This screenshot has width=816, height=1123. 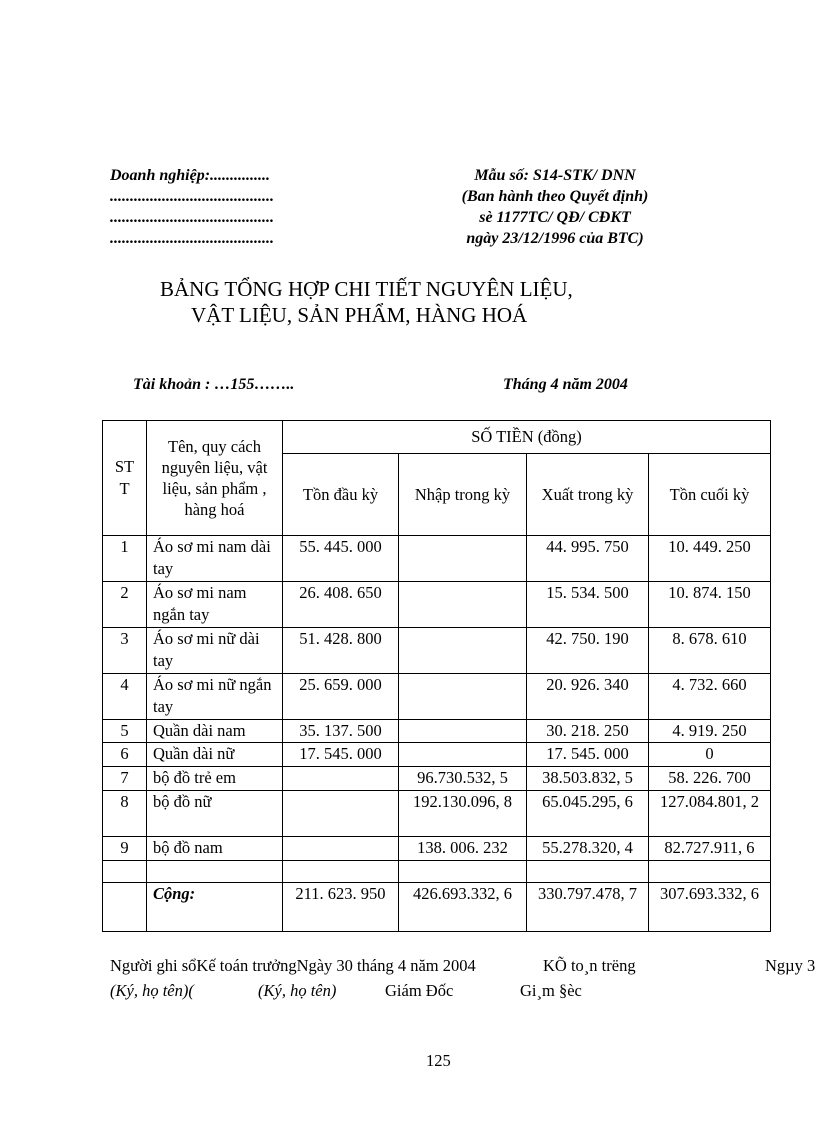 I want to click on outflow-cell: 15. 534. 500, so click(x=587, y=604).